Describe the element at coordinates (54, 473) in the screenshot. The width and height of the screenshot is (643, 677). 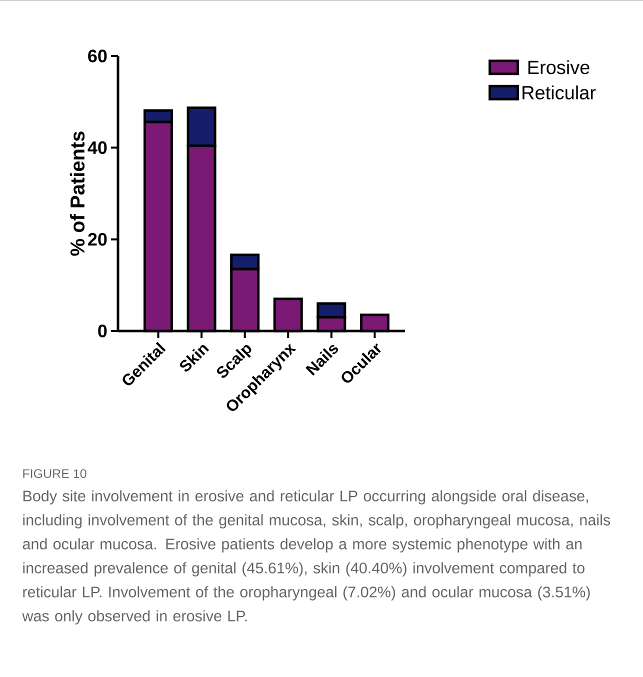
I see `caption: FIGURE 10` at that location.